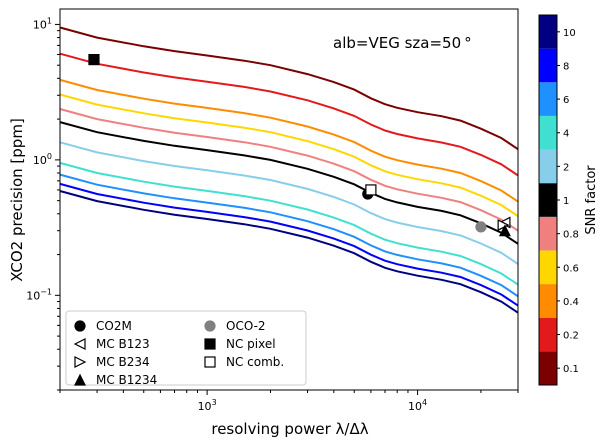 This screenshot has height=443, width=600. I want to click on legend-label: CO2M, so click(114, 326).